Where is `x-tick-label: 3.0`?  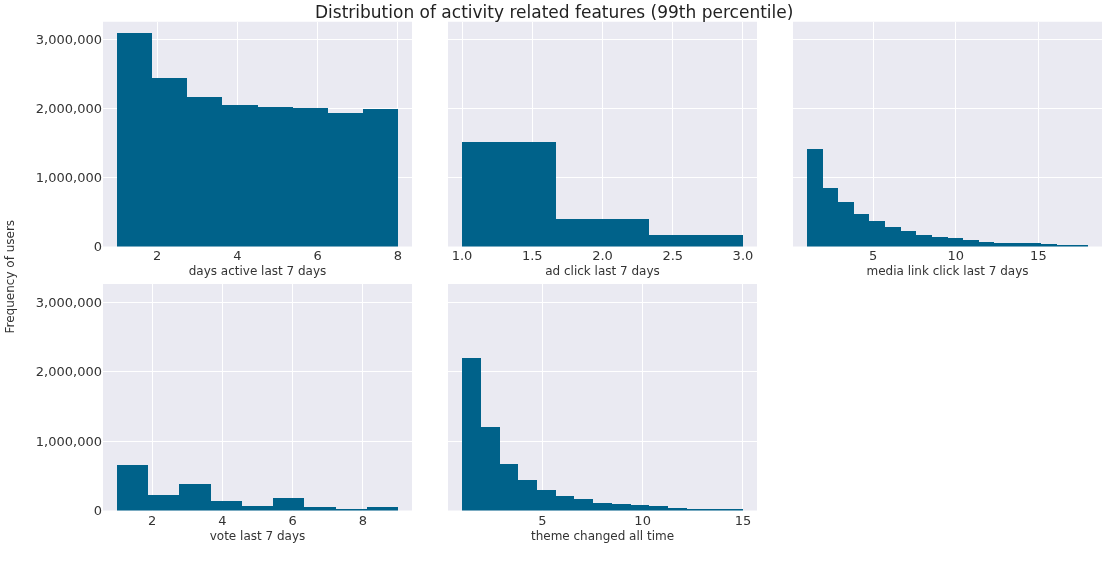 x-tick-label: 3.0 is located at coordinates (743, 256).